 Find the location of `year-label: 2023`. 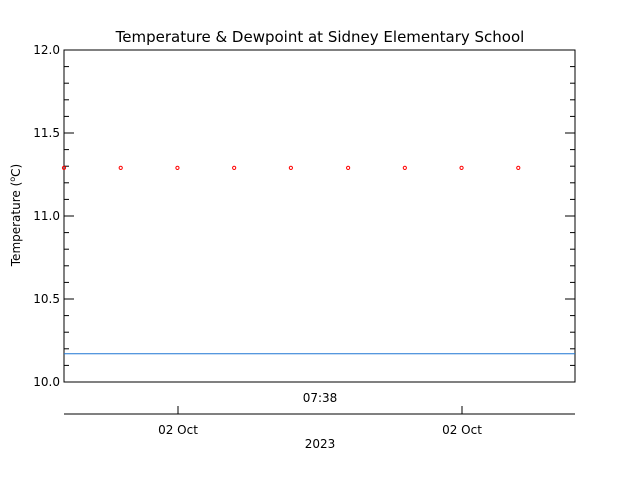

year-label: 2023 is located at coordinates (320, 444).